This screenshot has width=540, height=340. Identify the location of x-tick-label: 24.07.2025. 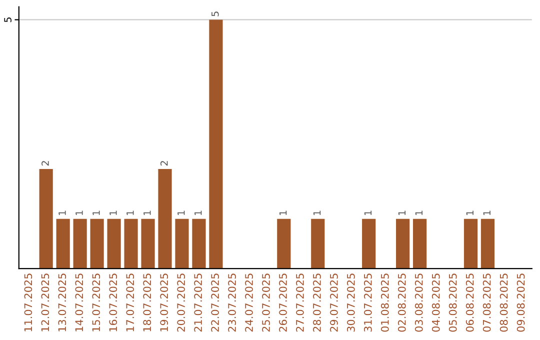
(249, 303).